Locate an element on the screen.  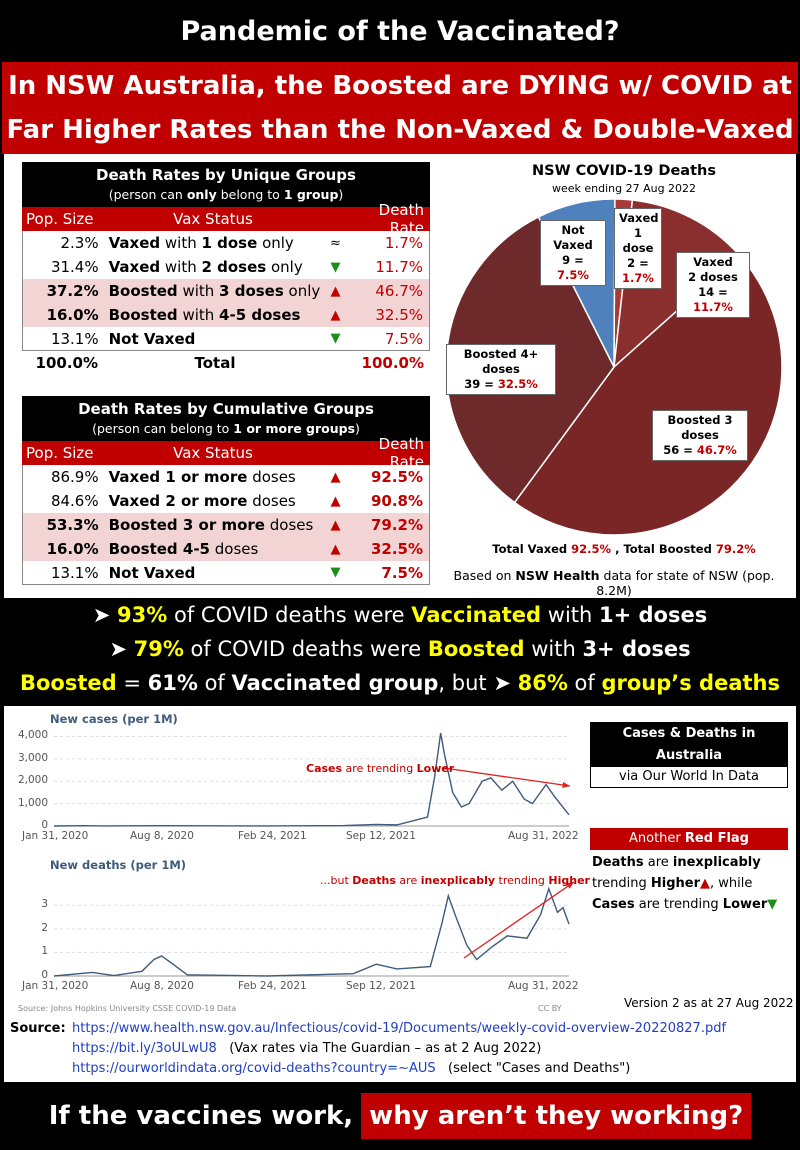
unique-table-colhead: Pop. Size Vax Status Death Rate is located at coordinates (226, 219).